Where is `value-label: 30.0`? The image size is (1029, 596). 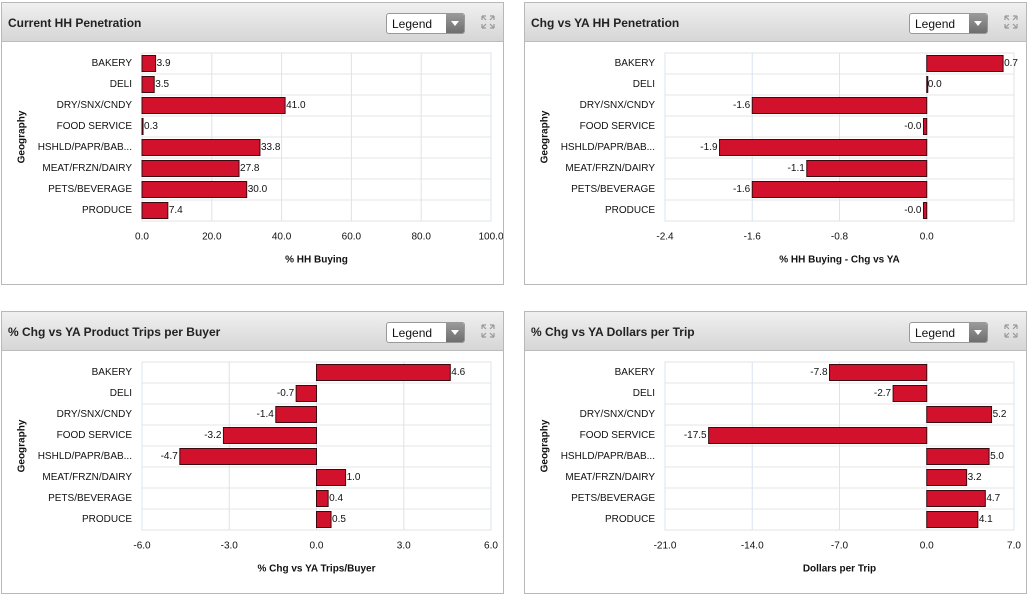
value-label: 30.0 is located at coordinates (258, 189).